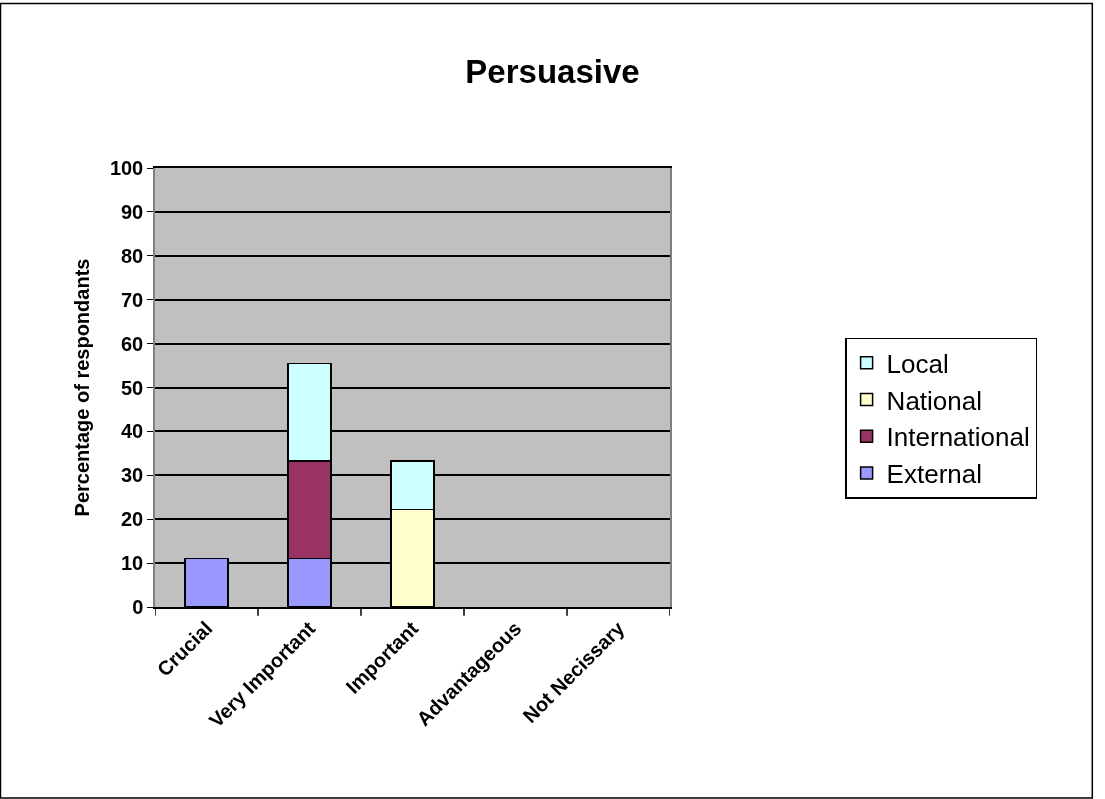 The width and height of the screenshot is (1105, 799). Describe the element at coordinates (132, 563) in the screenshot. I see `y-tick-label: 10` at that location.